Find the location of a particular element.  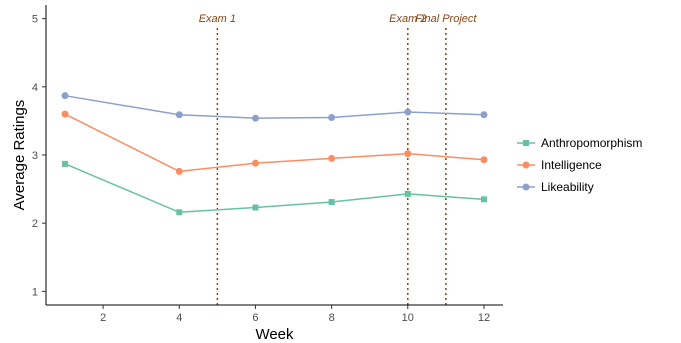

annotation-label: Exam 2 is located at coordinates (407, 19).